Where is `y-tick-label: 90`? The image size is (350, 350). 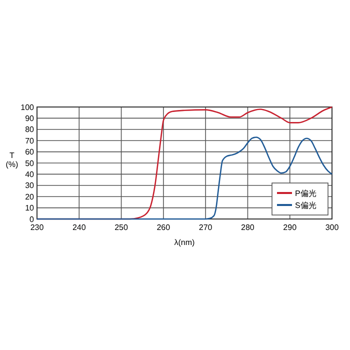 y-tick-label: 90 is located at coordinates (30, 118).